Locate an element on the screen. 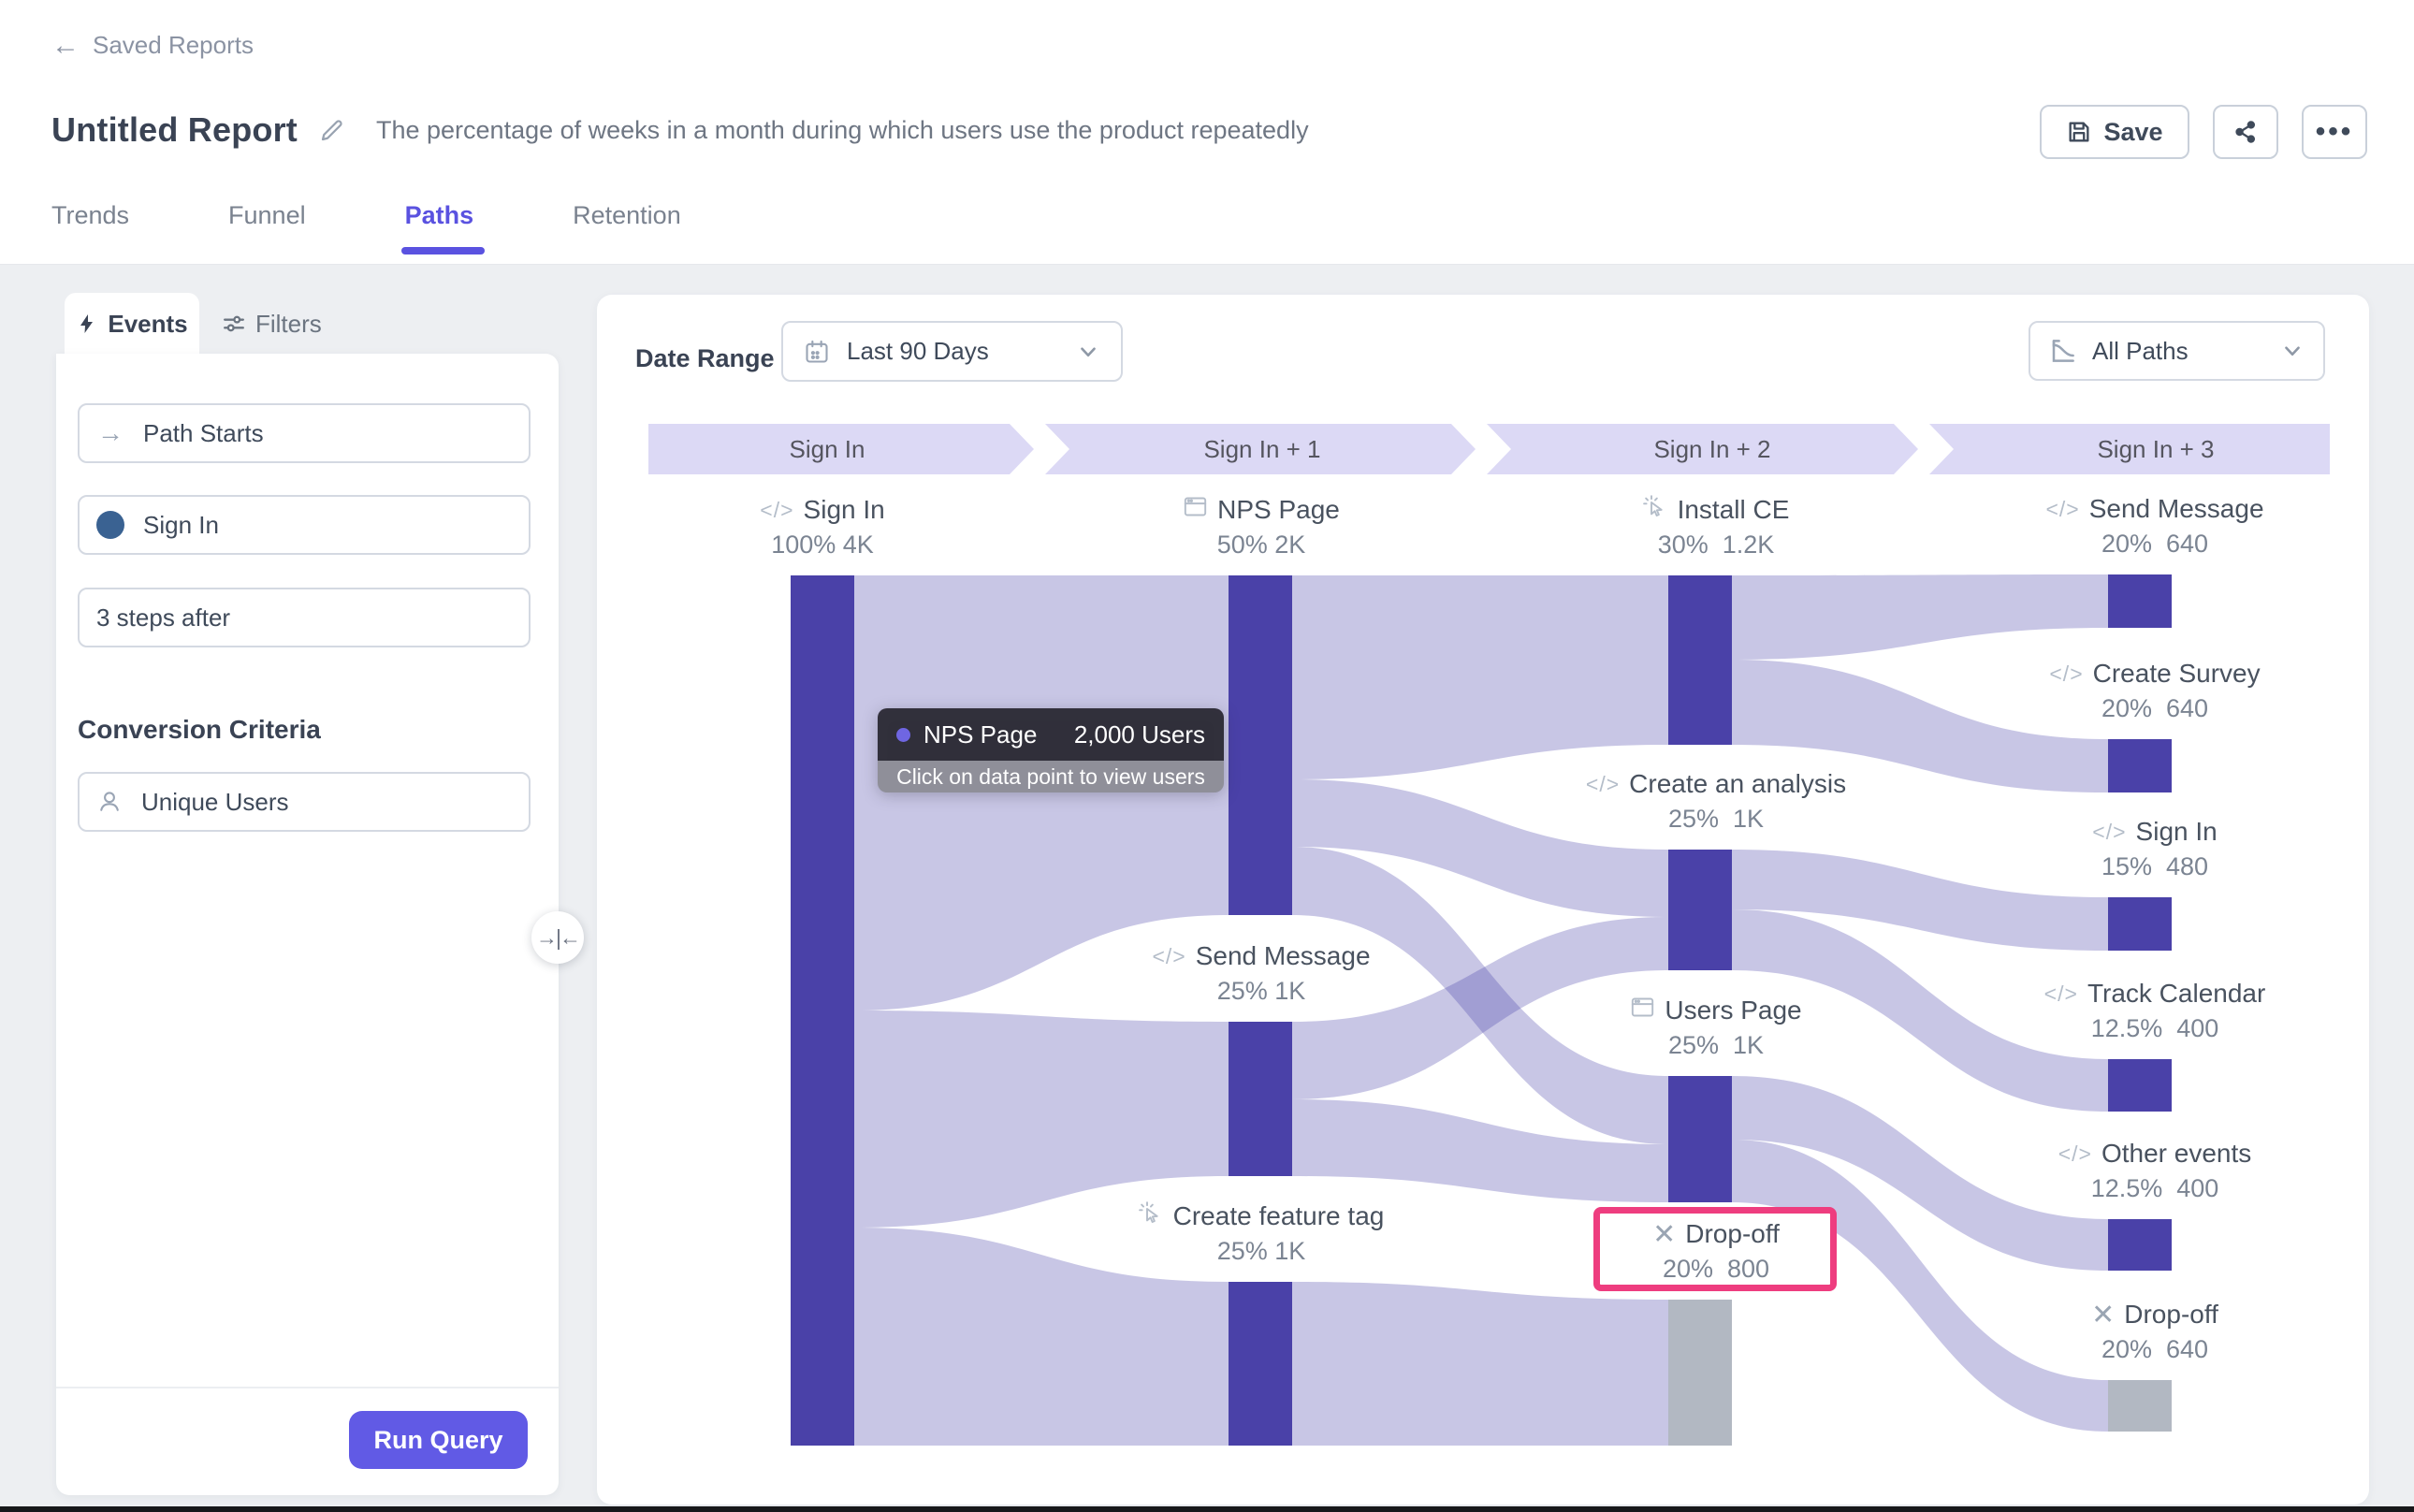 This screenshot has height=1512, width=2414. node-label-text: Track Calendar is located at coordinates (2176, 994).